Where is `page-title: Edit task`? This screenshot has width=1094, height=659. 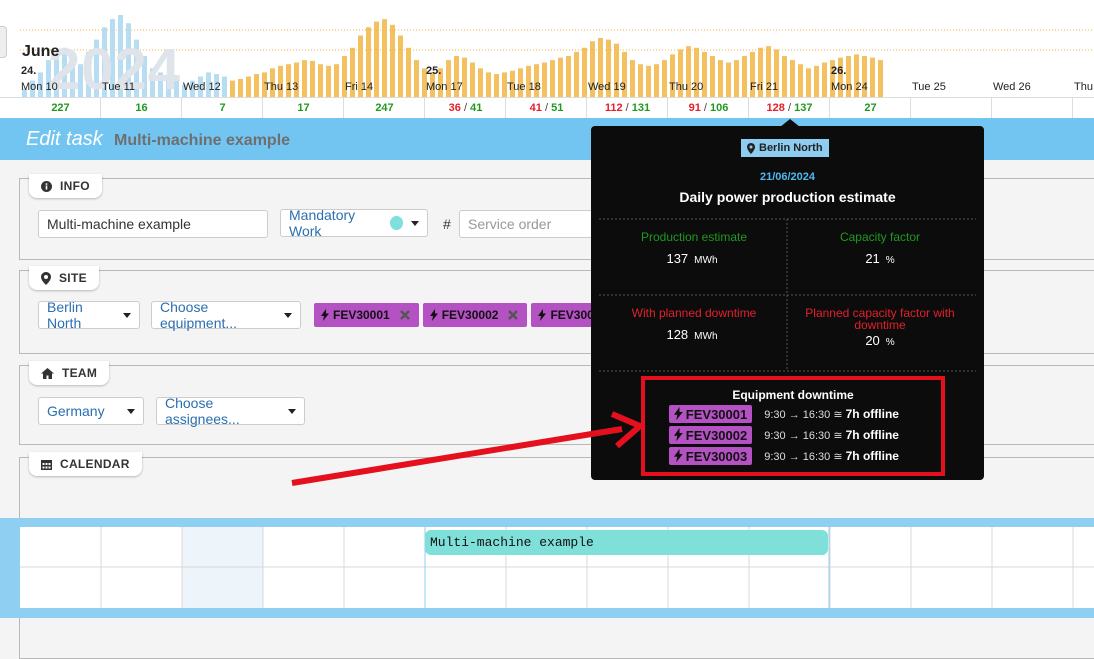
page-title: Edit task is located at coordinates (64, 139).